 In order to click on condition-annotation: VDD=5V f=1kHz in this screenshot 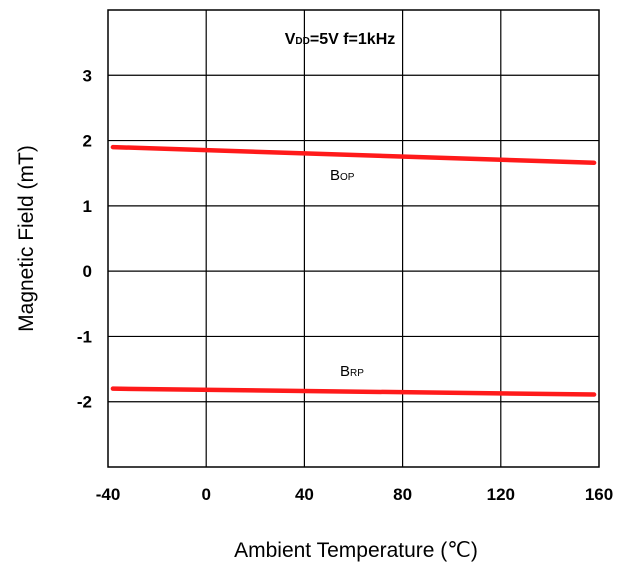, I will do `click(340, 39)`.